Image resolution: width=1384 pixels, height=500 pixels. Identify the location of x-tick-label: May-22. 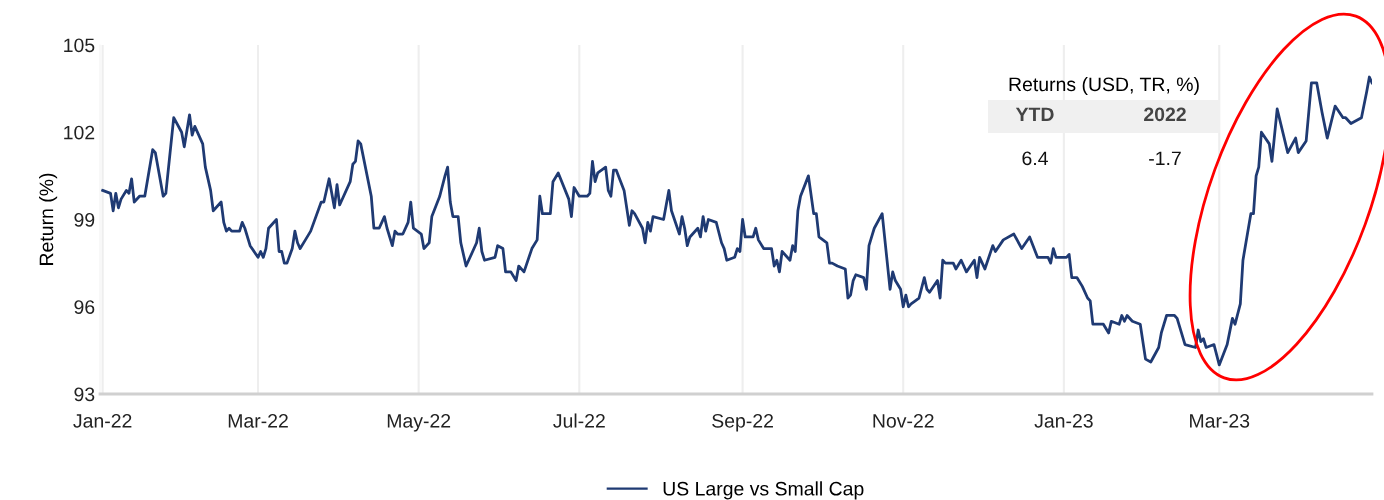
(419, 422).